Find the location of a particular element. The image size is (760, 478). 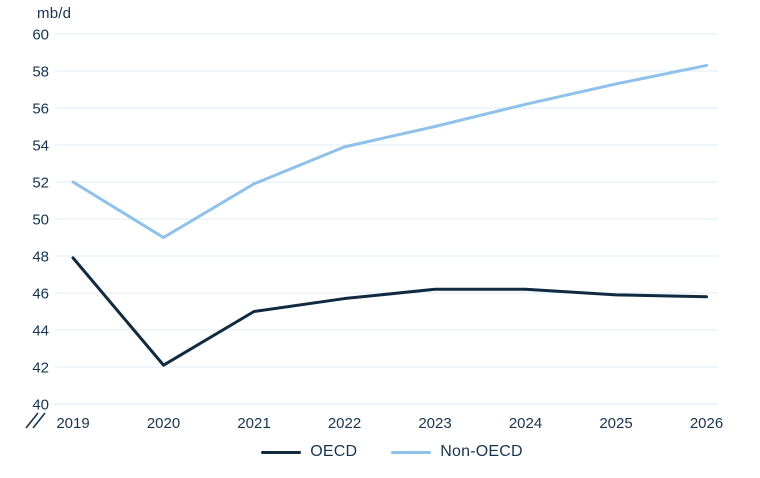

legend-label-oecd: OECD is located at coordinates (334, 451).